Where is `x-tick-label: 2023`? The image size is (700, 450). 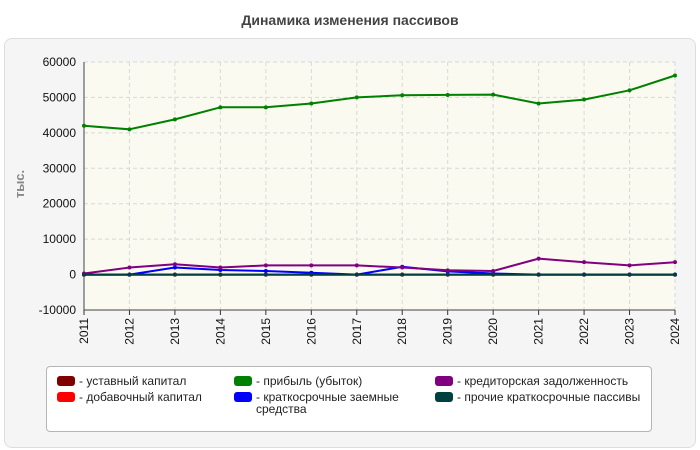 x-tick-label: 2023 is located at coordinates (630, 331).